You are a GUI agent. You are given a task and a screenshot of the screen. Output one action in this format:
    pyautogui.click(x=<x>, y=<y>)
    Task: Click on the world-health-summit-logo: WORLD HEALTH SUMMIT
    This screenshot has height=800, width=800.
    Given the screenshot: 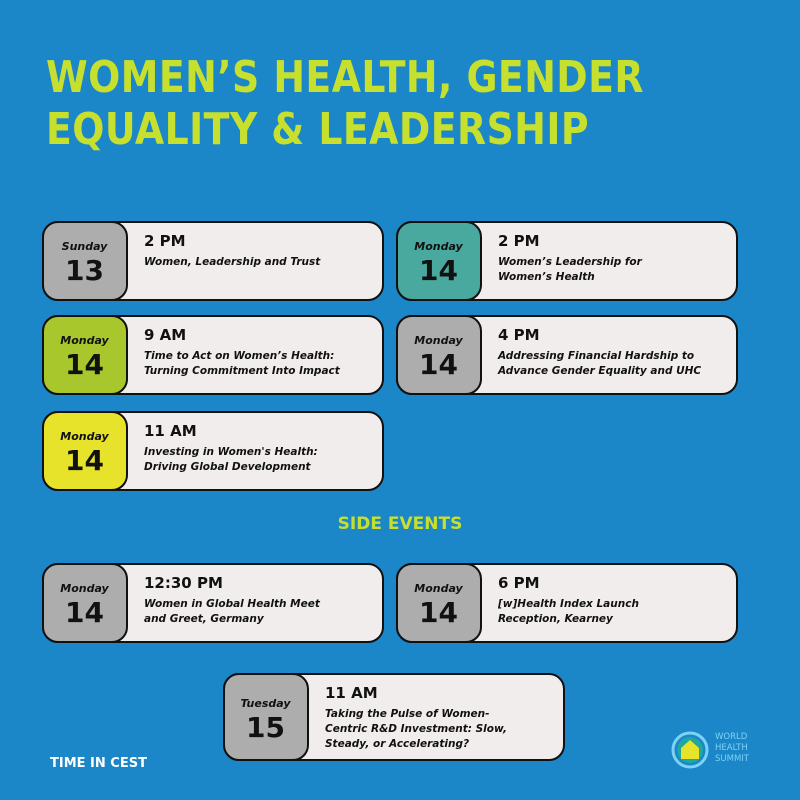 What is the action you would take?
    pyautogui.click(x=725, y=751)
    